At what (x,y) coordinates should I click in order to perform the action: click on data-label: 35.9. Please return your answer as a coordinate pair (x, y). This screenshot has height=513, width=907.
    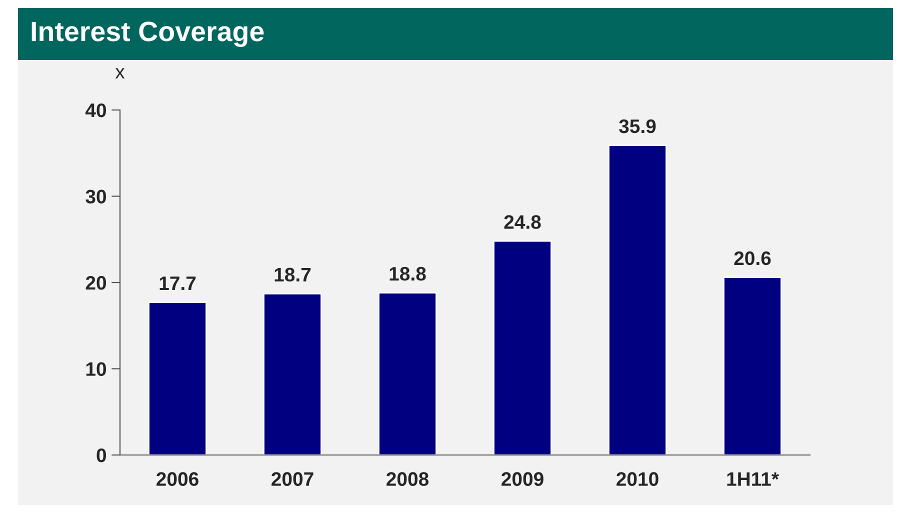
    Looking at the image, I should click on (637, 126).